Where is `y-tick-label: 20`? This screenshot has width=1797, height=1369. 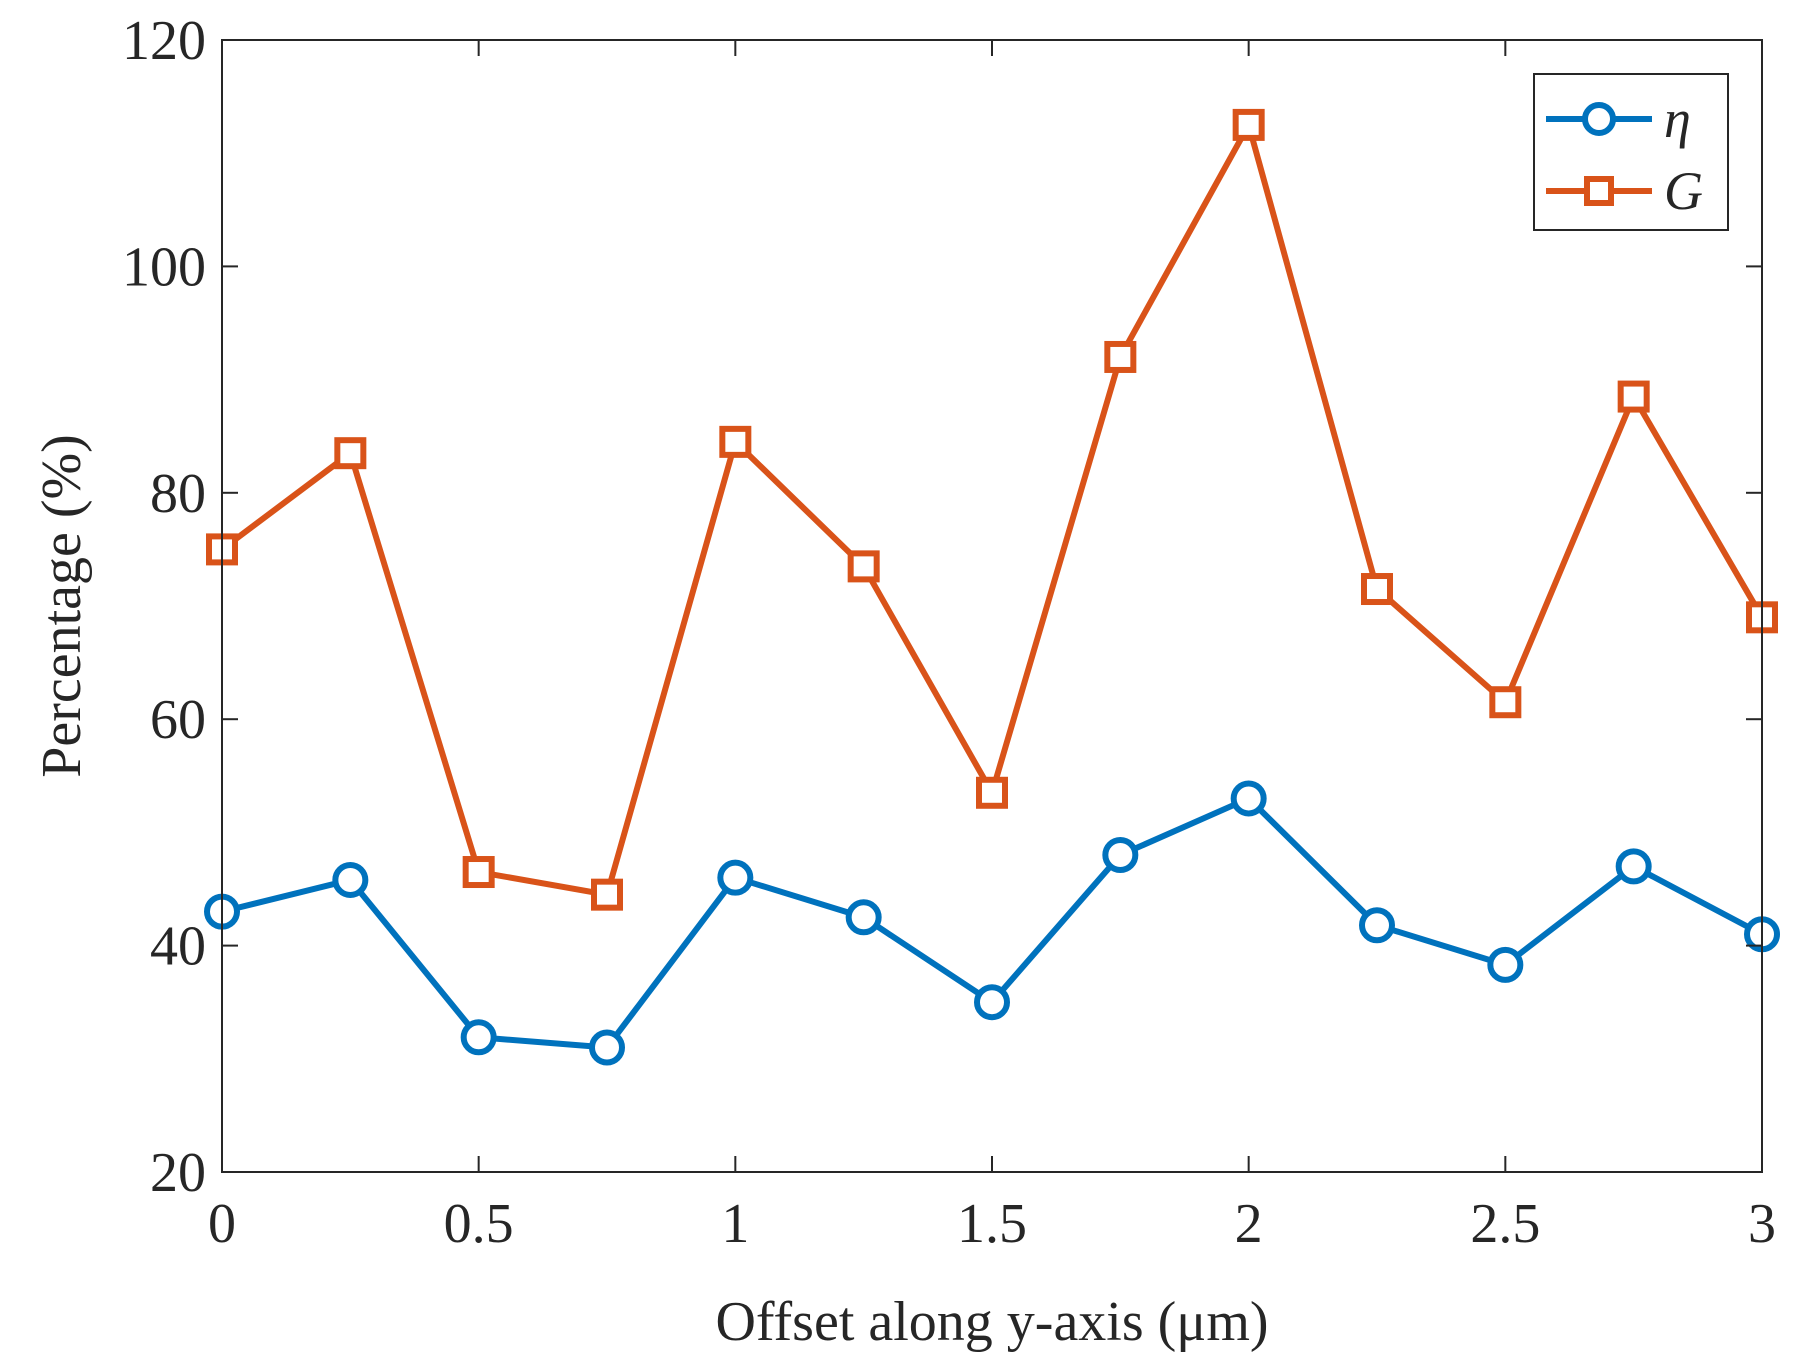 y-tick-label: 20 is located at coordinates (178, 1173).